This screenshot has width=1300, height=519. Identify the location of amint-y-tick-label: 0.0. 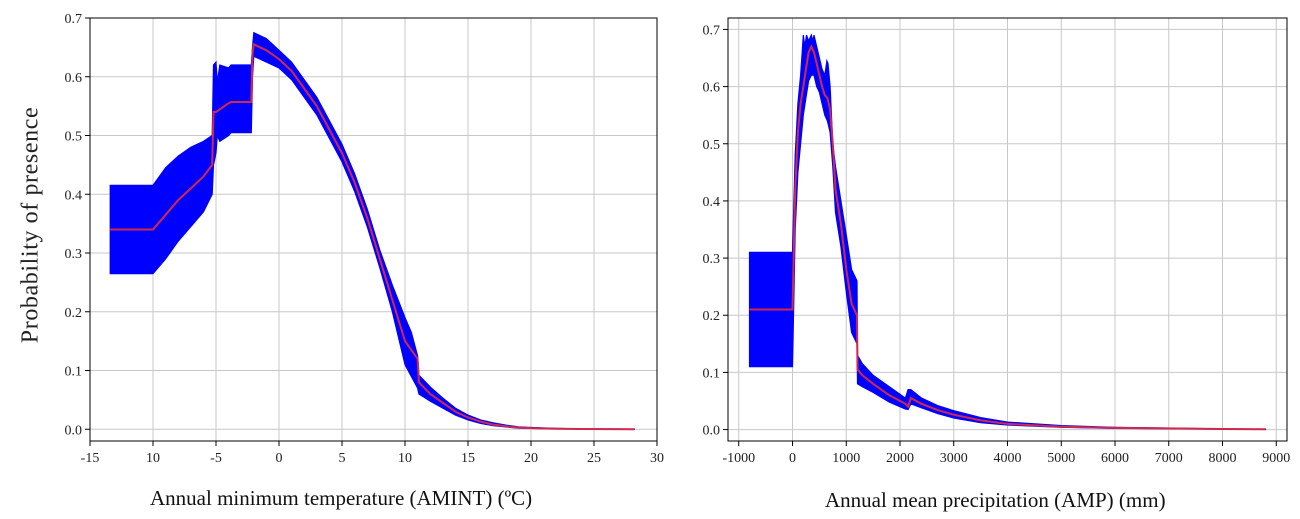
(74, 430).